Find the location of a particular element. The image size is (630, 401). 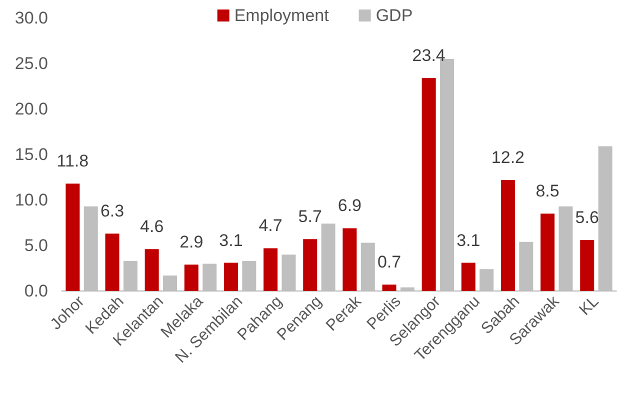

data-label: 5.6 is located at coordinates (587, 218).